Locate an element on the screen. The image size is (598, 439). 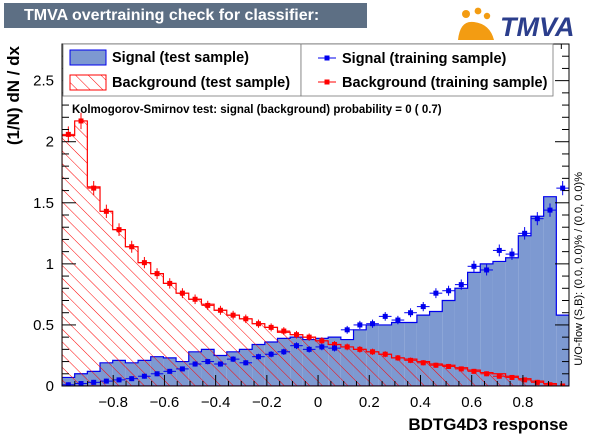
x-axis-title: BDTG4D3 response is located at coordinates (488, 424).